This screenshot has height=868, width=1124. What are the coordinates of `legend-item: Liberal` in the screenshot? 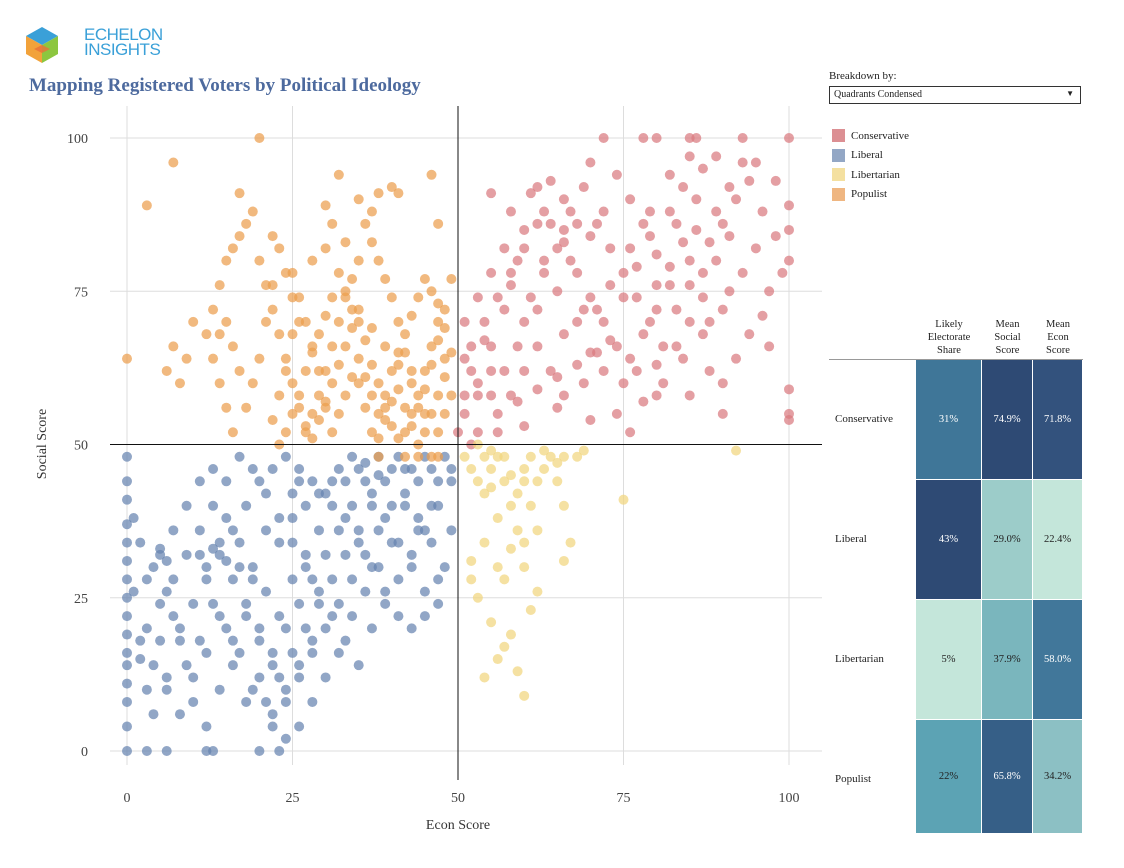 It's located at (870, 156).